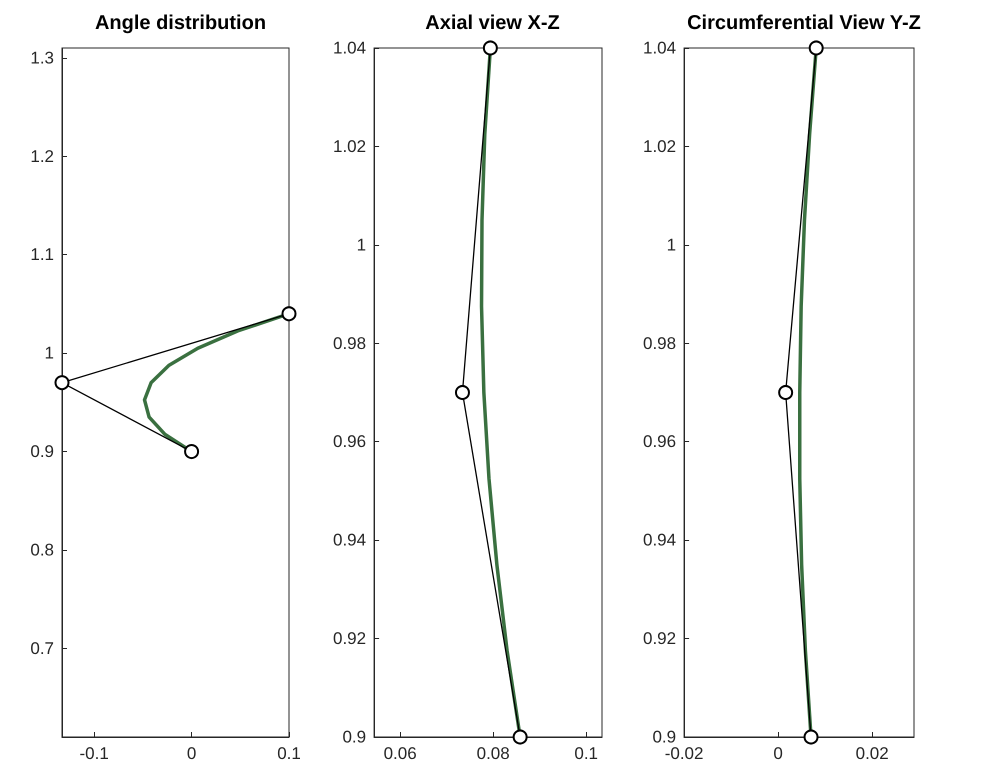 The width and height of the screenshot is (991, 762). What do you see at coordinates (493, 753) in the screenshot?
I see `x-tick-label: 0.08` at bounding box center [493, 753].